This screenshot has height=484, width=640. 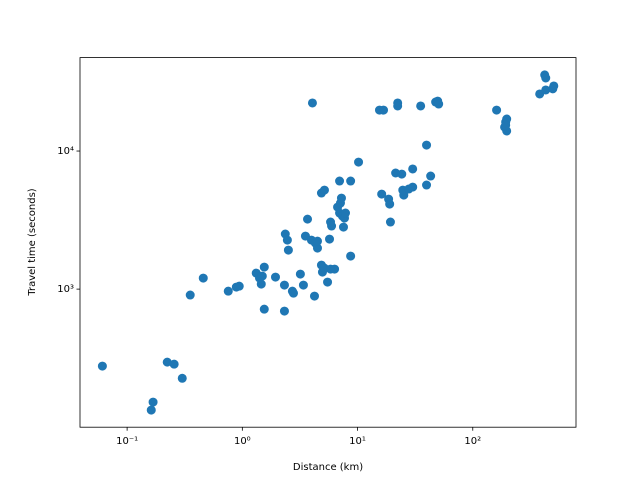 I want to click on y-tick-label: 10³, so click(x=65, y=289).